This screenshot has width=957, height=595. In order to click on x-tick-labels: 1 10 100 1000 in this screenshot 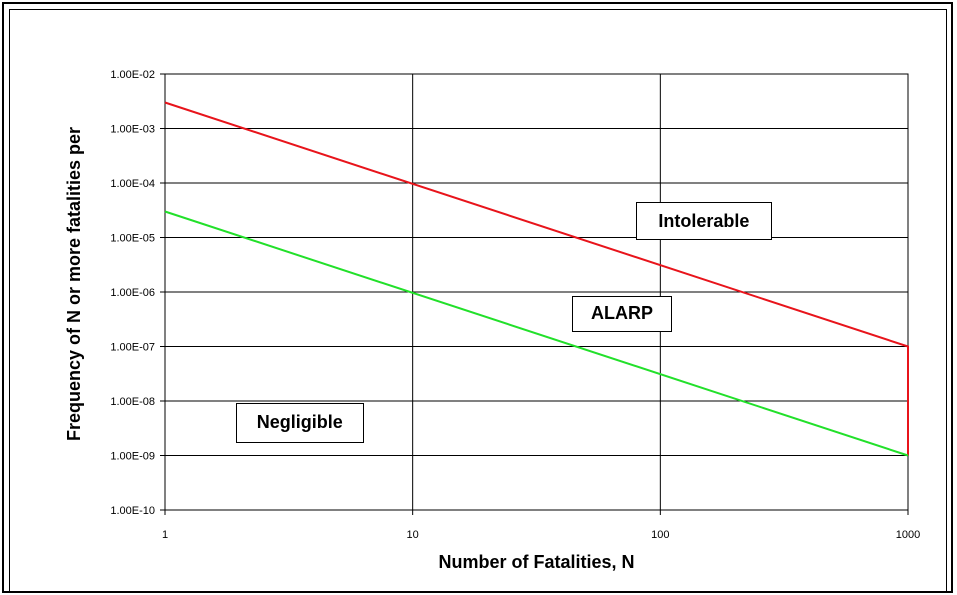, I will do `click(541, 535)`.